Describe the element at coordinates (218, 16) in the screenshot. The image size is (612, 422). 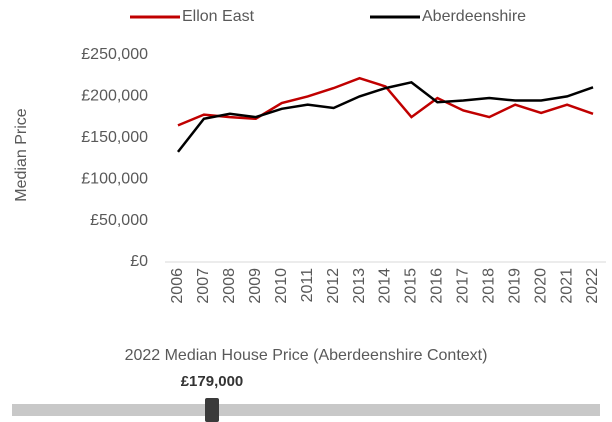
I see `legend-label: Ellon East` at that location.